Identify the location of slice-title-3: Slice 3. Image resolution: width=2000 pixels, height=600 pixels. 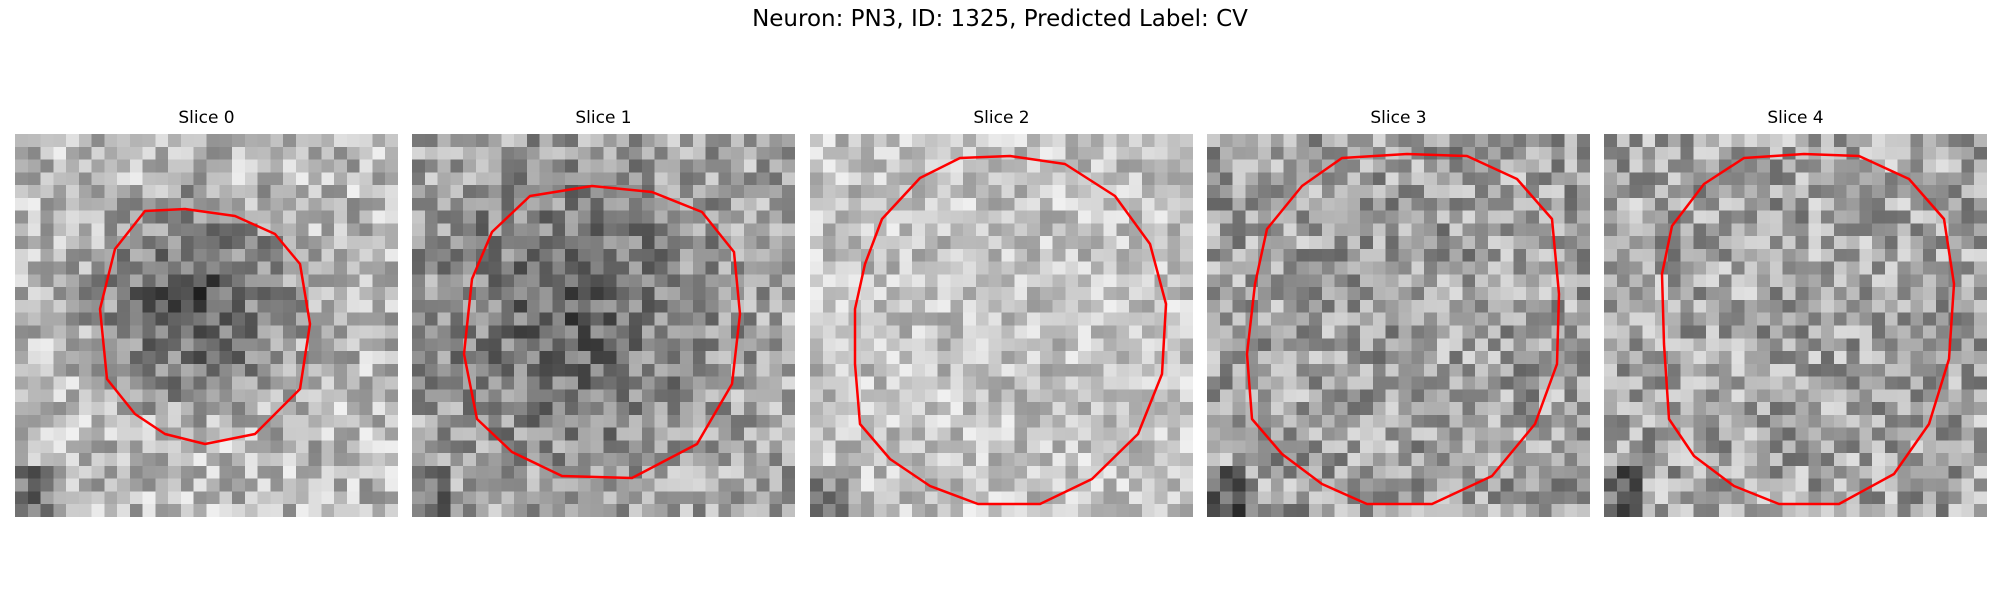
(1398, 118).